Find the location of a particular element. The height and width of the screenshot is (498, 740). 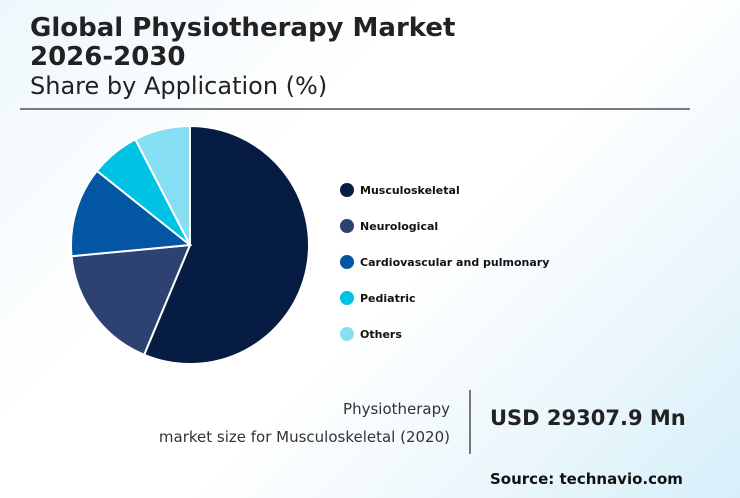

legend-label: Others is located at coordinates (381, 334).